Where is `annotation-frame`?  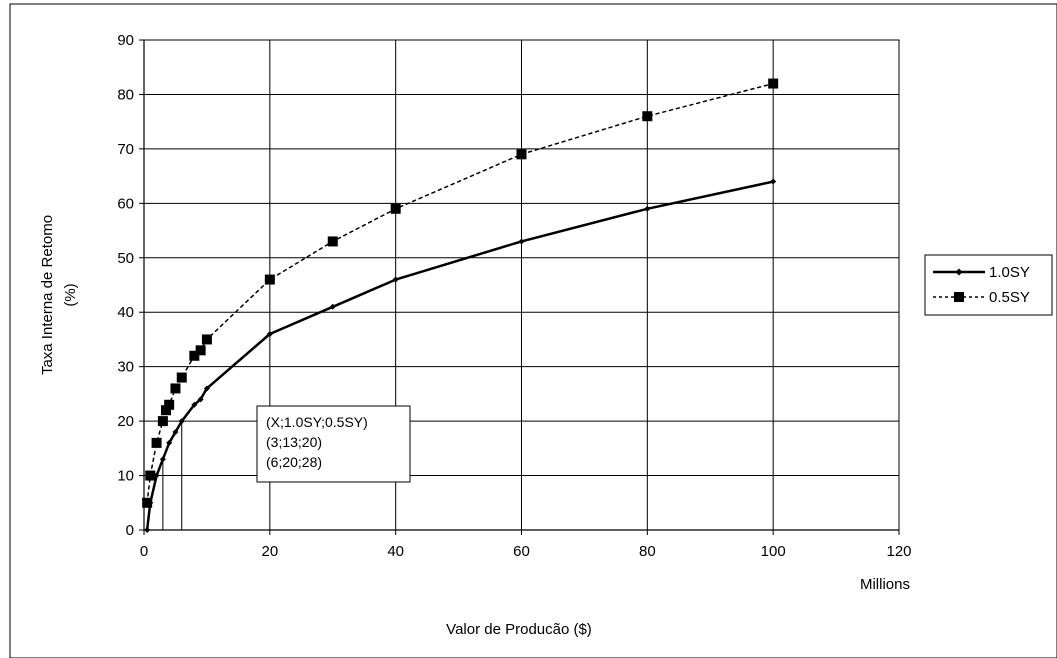
annotation-frame is located at coordinates (333, 444).